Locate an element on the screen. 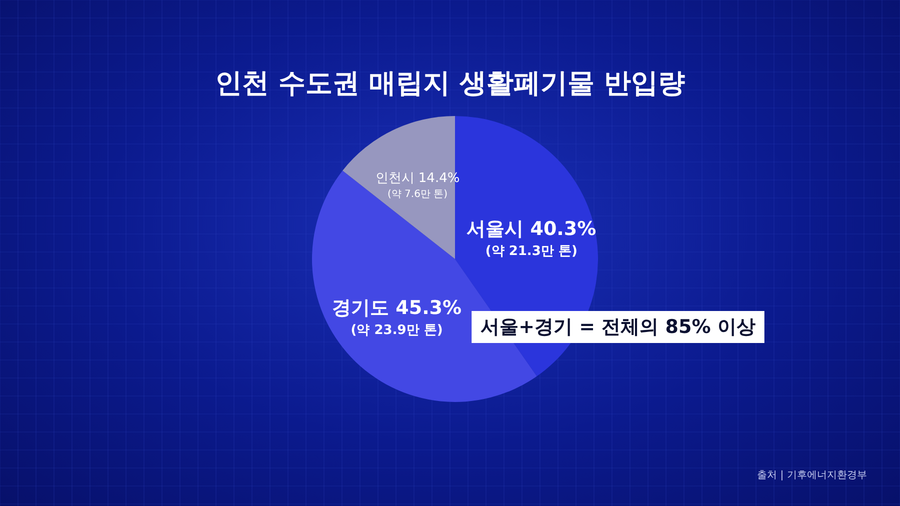  chart-title: 인천 수도권 매립지 생활폐기물 반입량 is located at coordinates (450, 83).